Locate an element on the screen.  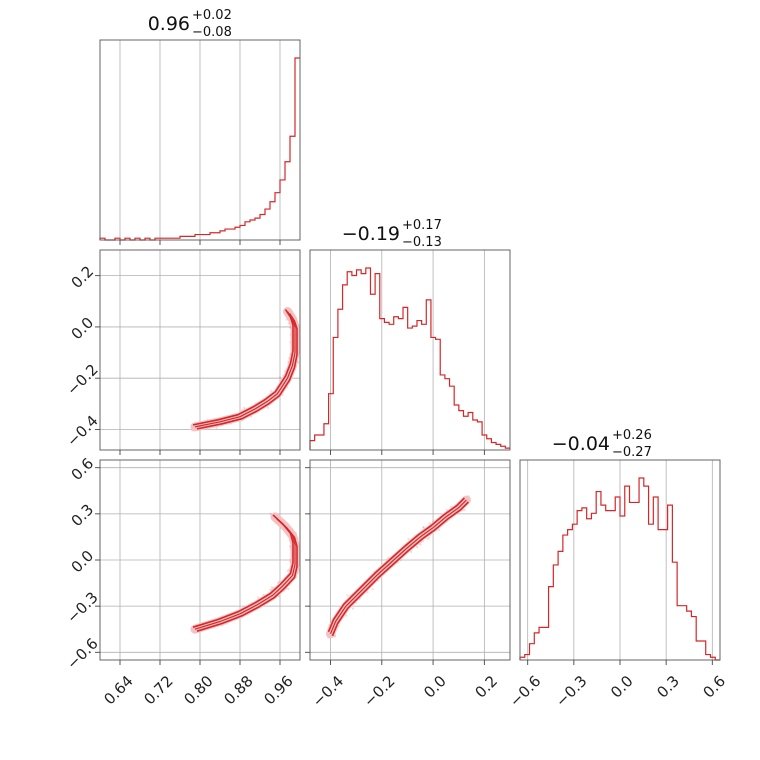
x-tick-label: 0.72 is located at coordinates (158, 690).